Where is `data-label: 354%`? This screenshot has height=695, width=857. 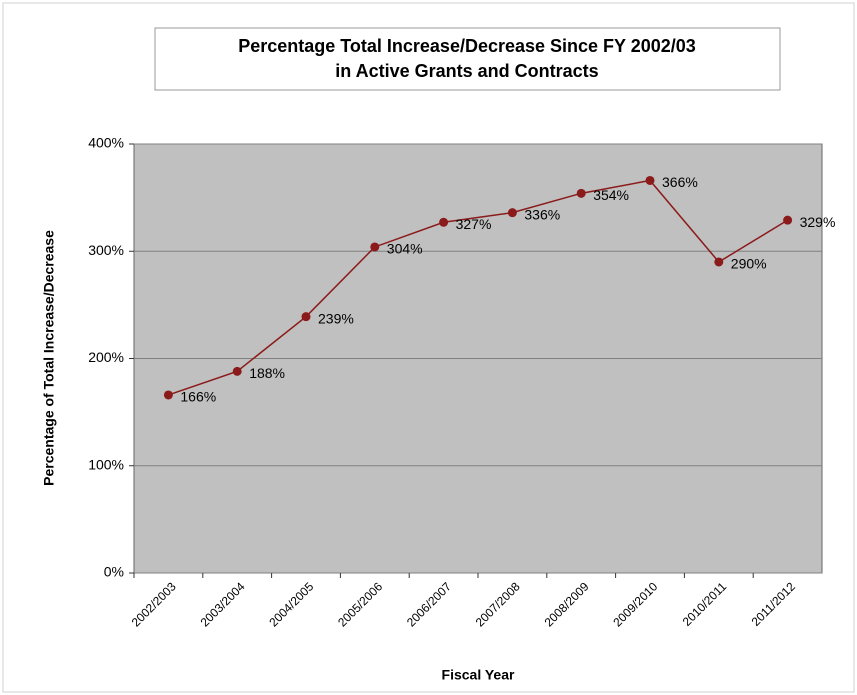
data-label: 354% is located at coordinates (611, 195).